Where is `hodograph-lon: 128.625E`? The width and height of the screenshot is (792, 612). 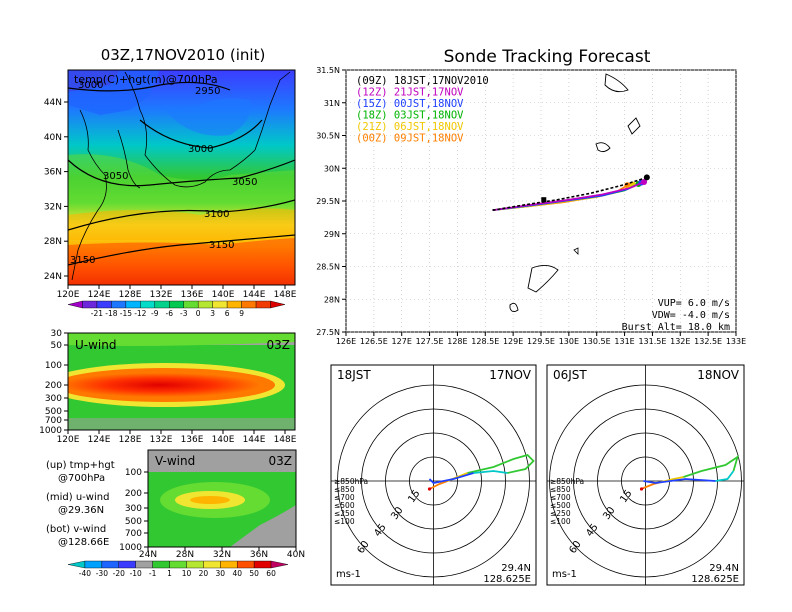 hodograph-lon: 128.625E is located at coordinates (507, 579).